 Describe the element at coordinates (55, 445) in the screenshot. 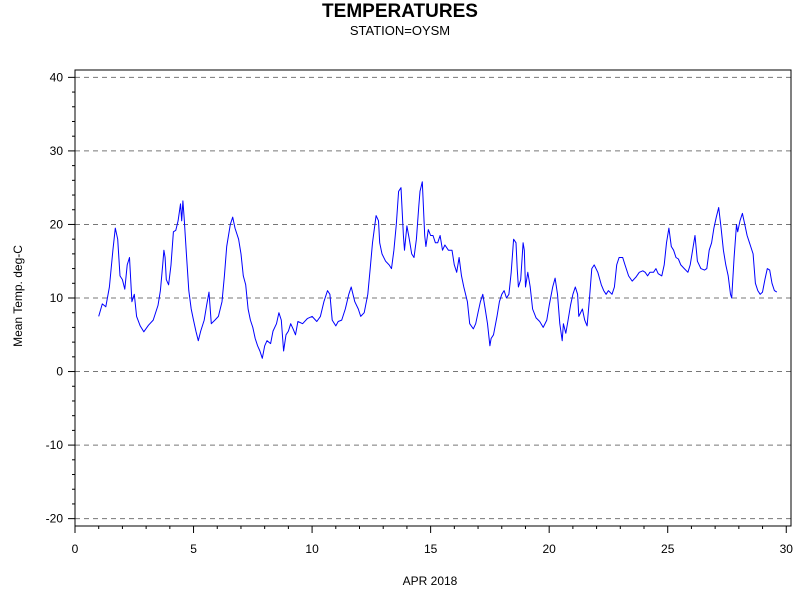

I see `y-tick-label: -10` at that location.